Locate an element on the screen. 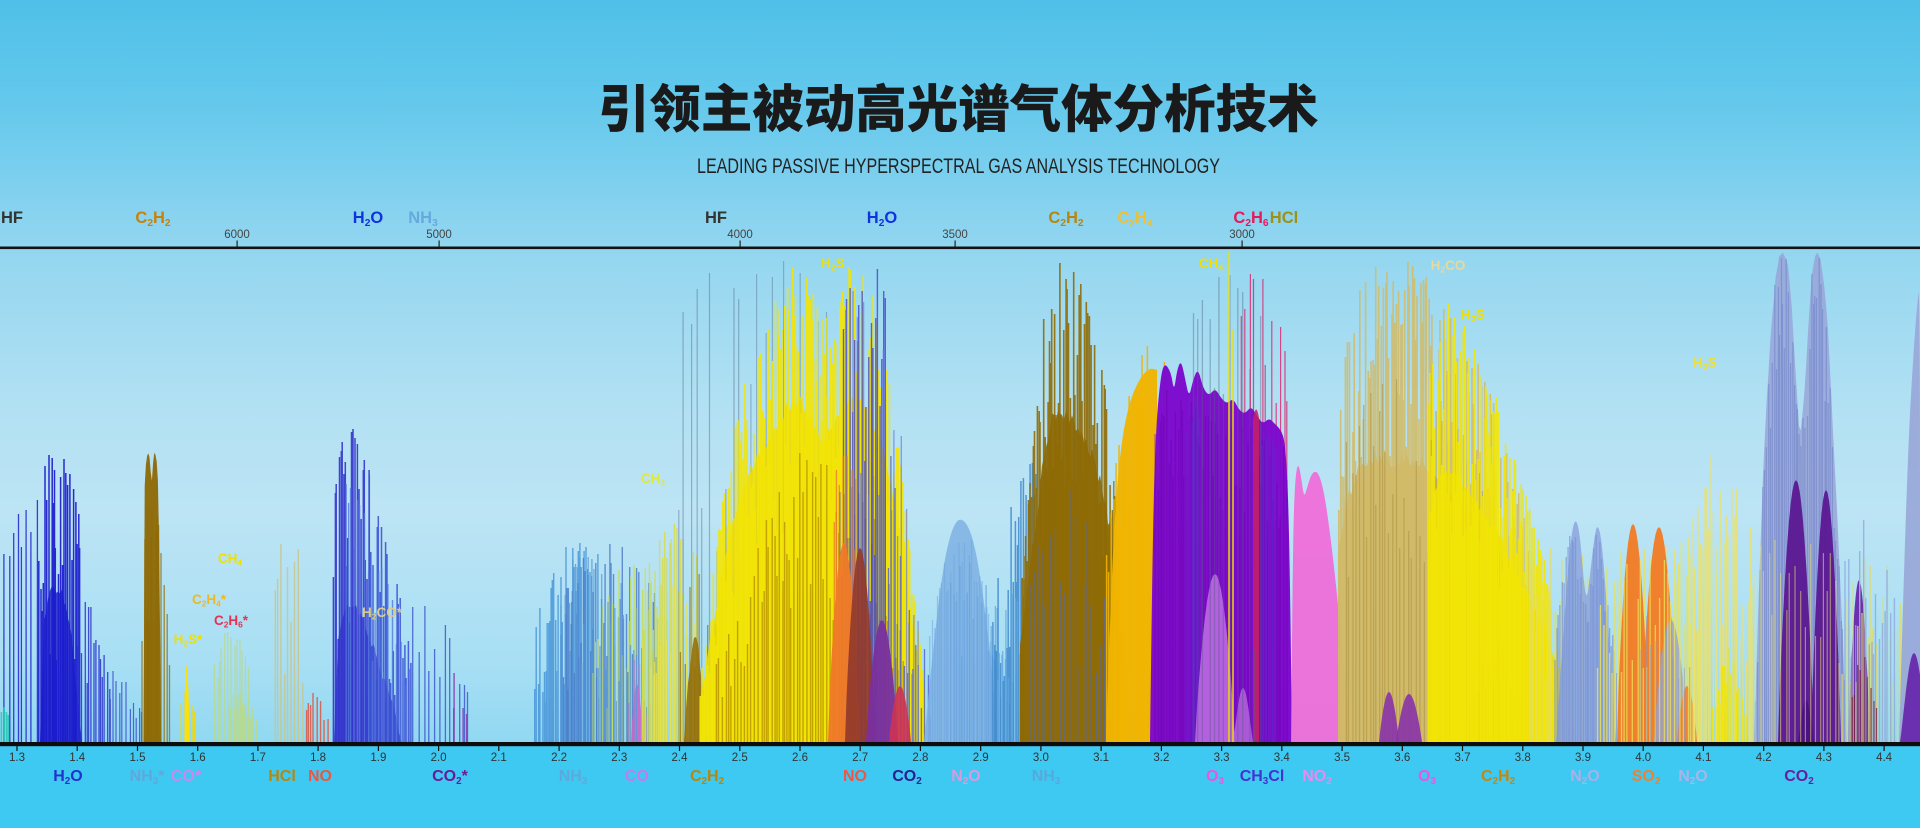 The height and width of the screenshot is (828, 1920). svg-text: 3000 is located at coordinates (1242, 235).